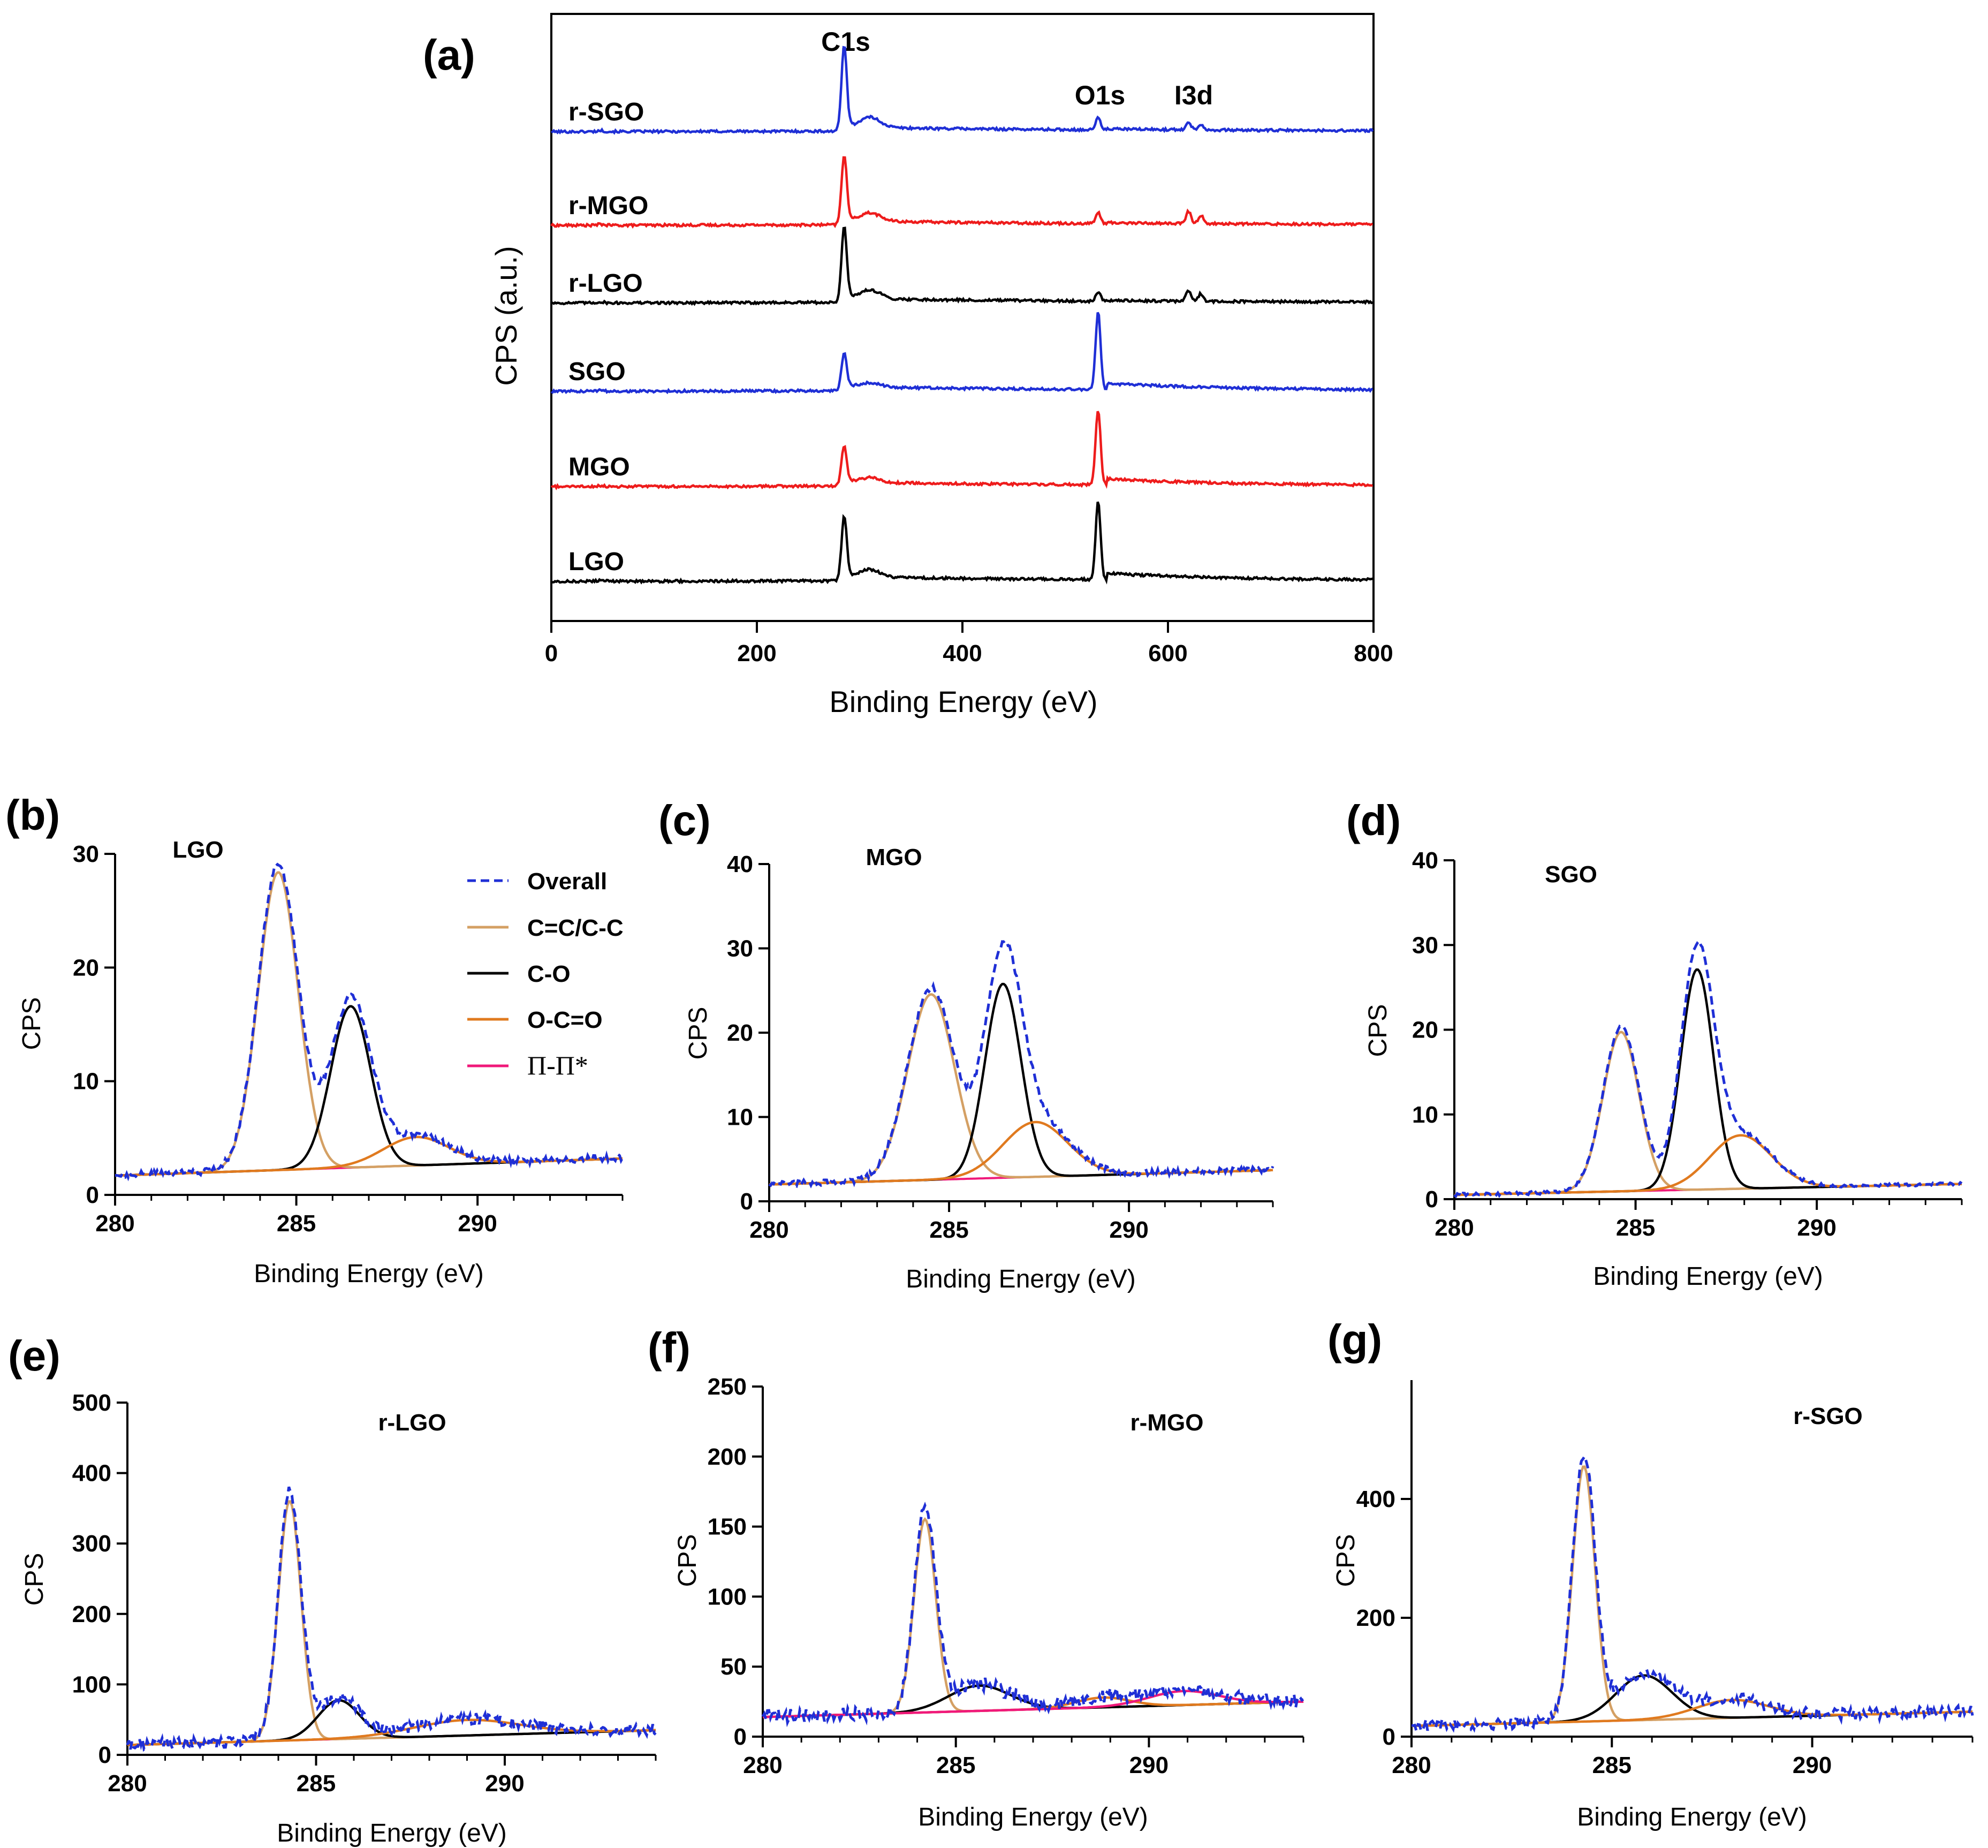 The image size is (1988, 1848). Describe the element at coordinates (727, 1387) in the screenshot. I see `y-tick-label: 250` at that location.